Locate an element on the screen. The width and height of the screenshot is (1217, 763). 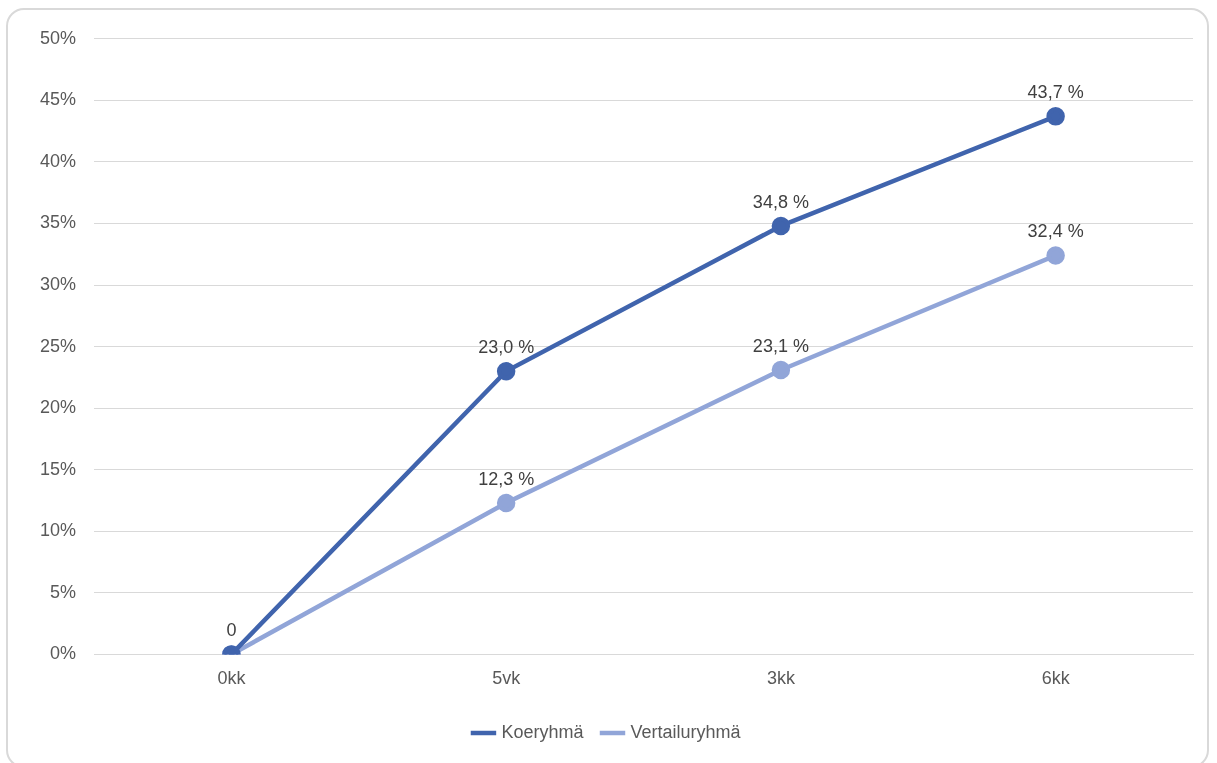
y-tick-label: 0% is located at coordinates (63, 653).